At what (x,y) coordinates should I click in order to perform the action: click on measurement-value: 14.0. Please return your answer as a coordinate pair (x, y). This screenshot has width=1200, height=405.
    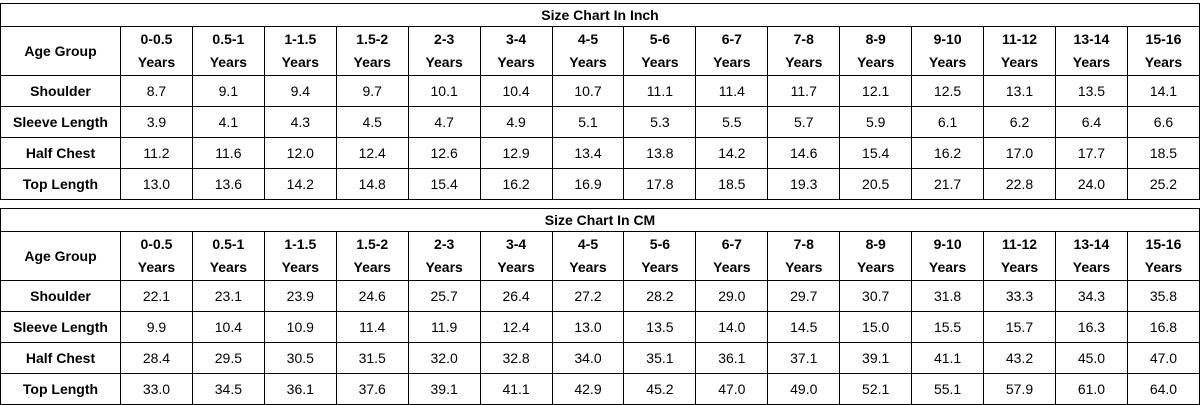
    Looking at the image, I should click on (732, 327).